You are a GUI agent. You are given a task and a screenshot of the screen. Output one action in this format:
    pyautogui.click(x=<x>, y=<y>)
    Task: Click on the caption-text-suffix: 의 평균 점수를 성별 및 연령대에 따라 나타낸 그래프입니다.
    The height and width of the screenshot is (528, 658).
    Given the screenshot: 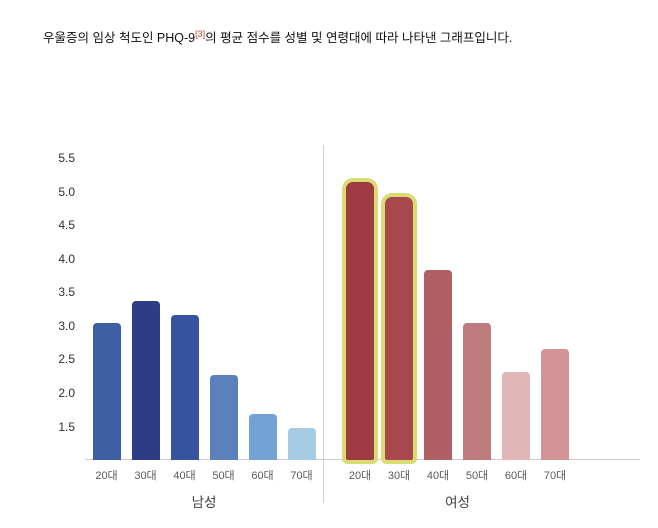 What is the action you would take?
    pyautogui.click(x=359, y=38)
    